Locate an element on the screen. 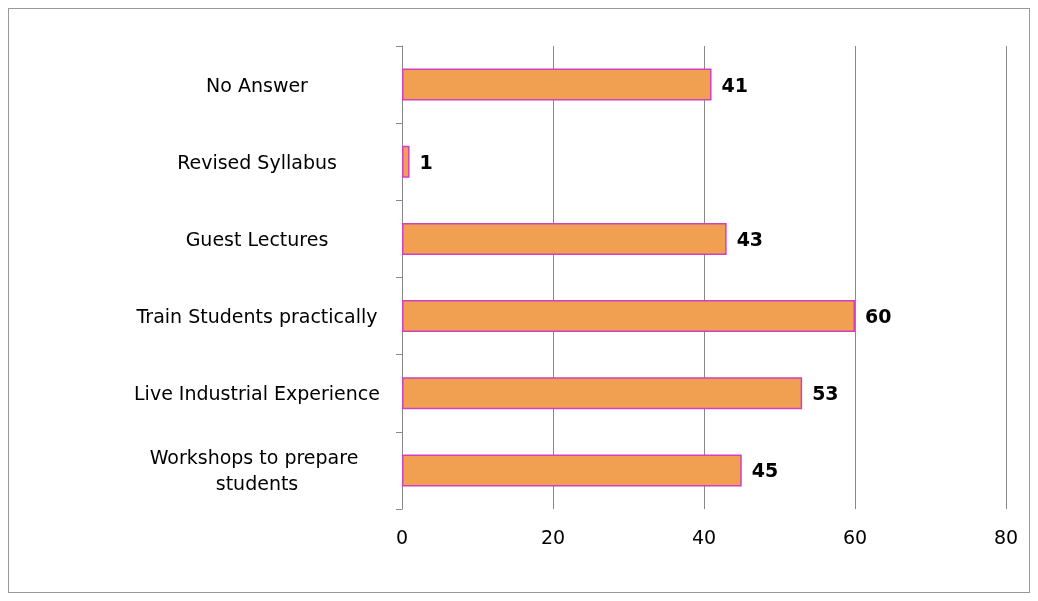 This screenshot has height=601, width=1038. x-tick-label: 80 is located at coordinates (1006, 536).